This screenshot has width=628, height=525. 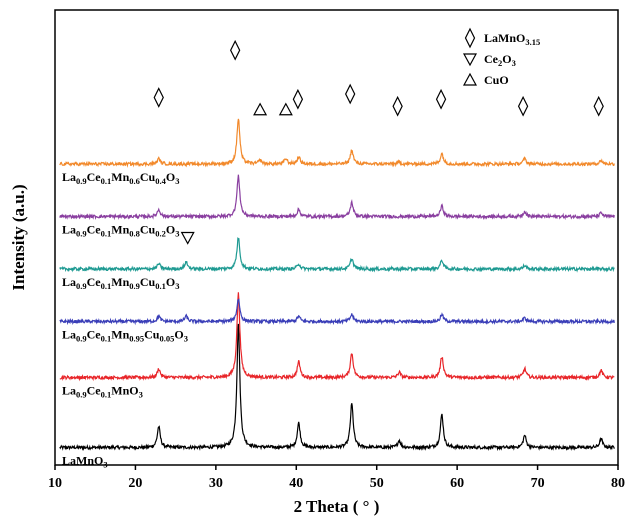 I want to click on series-label-0: LaMnO3, so click(x=85, y=462).